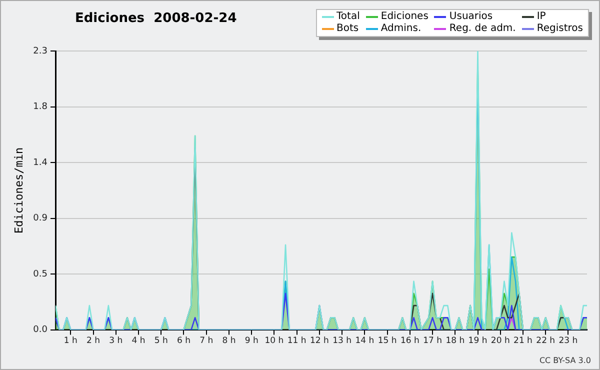  What do you see at coordinates (455, 341) in the screenshot?
I see `x-tick-label: 18 h` at bounding box center [455, 341].